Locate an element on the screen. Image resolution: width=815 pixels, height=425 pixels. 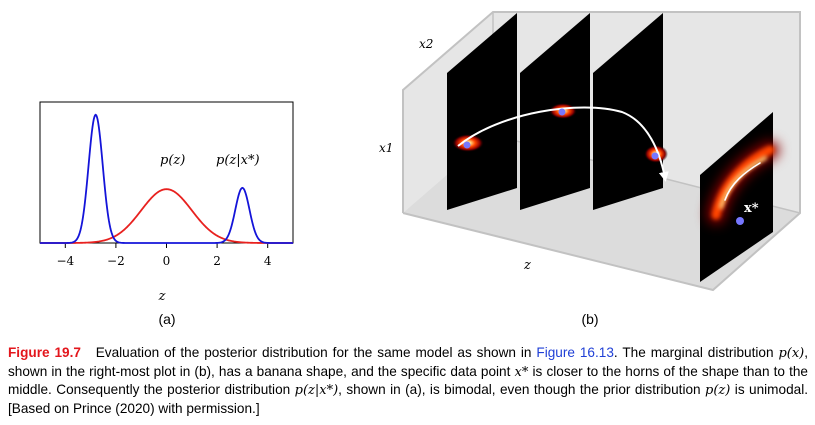
marginal-banana is located at coordinates (743, 182).